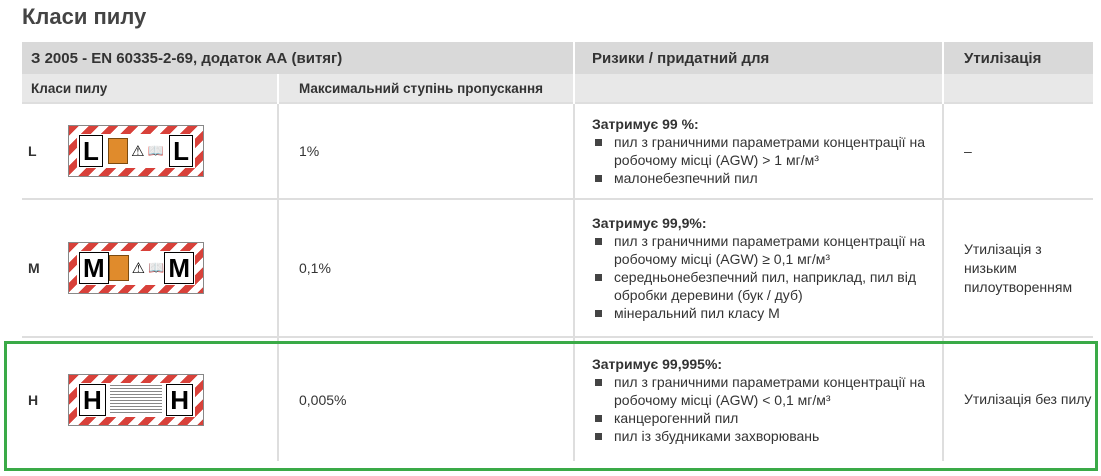  I want to click on label-letter-right: H, so click(179, 399).